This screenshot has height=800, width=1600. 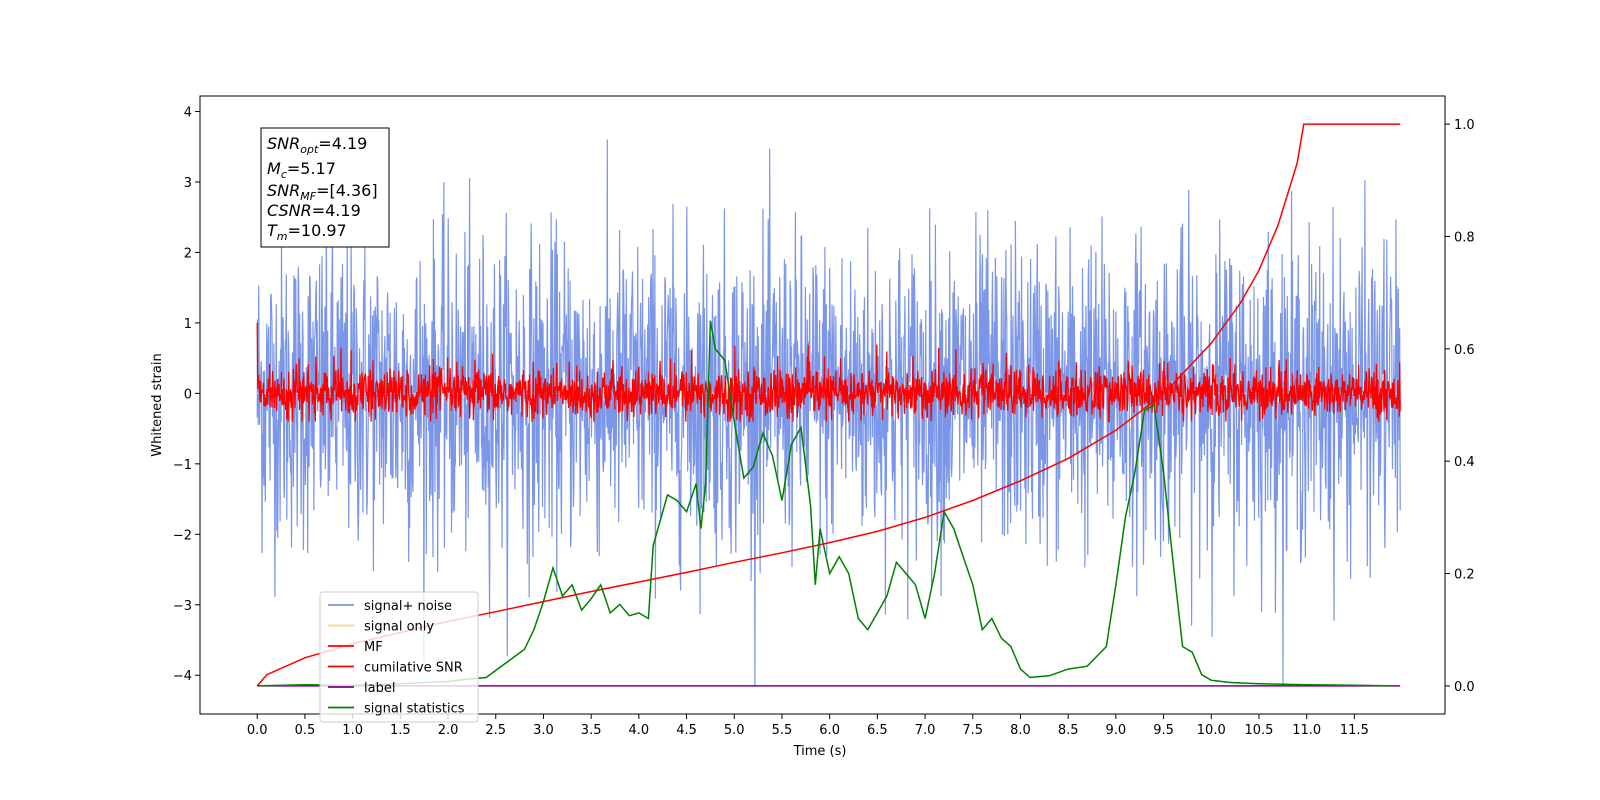 I want to click on legend-frame, so click(x=399, y=657).